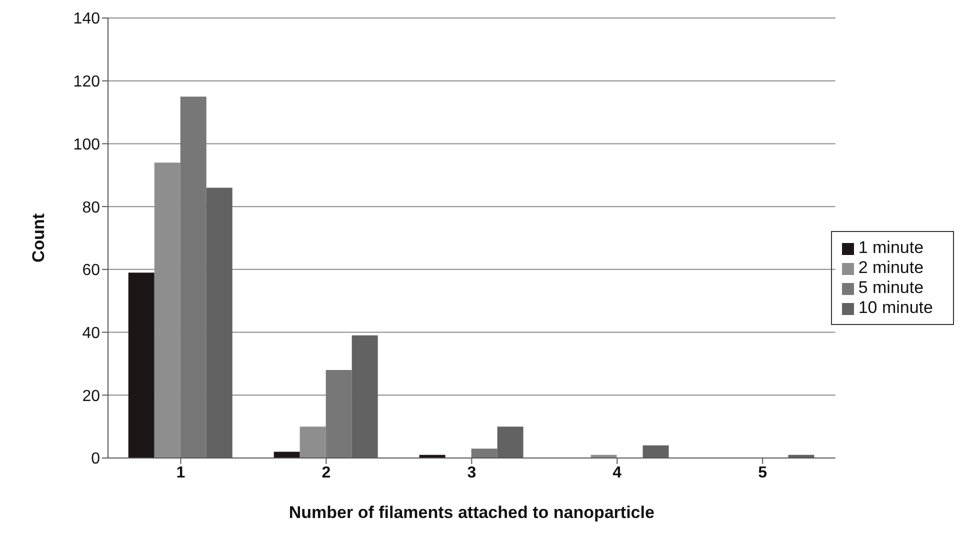  Describe the element at coordinates (86, 82) in the screenshot. I see `y-tick-label: 120` at that location.